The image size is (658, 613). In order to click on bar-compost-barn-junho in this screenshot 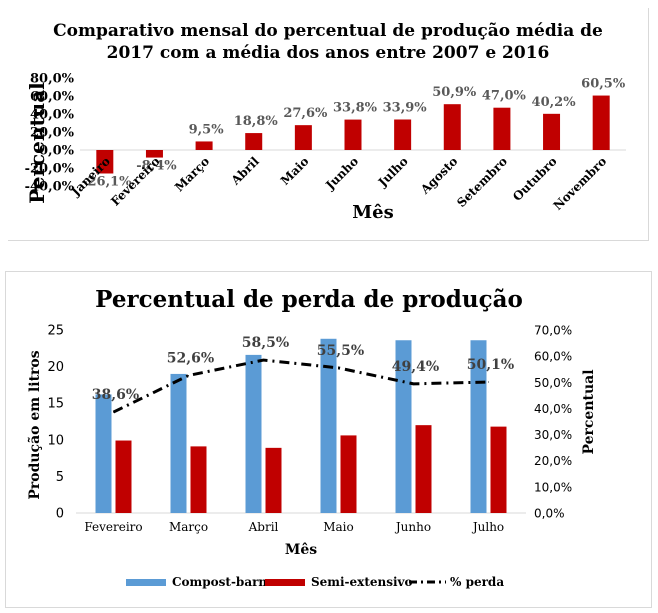, I will do `click(403, 426)`.